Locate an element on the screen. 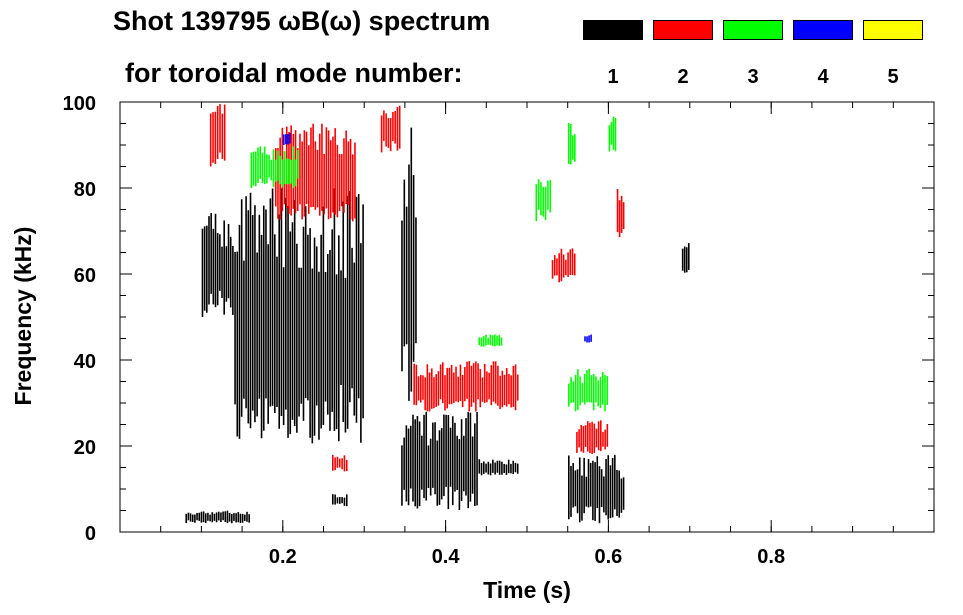 The image size is (963, 615). chart-title: Shot 139795 ωB(ω) spectrum is located at coordinates (302, 21).